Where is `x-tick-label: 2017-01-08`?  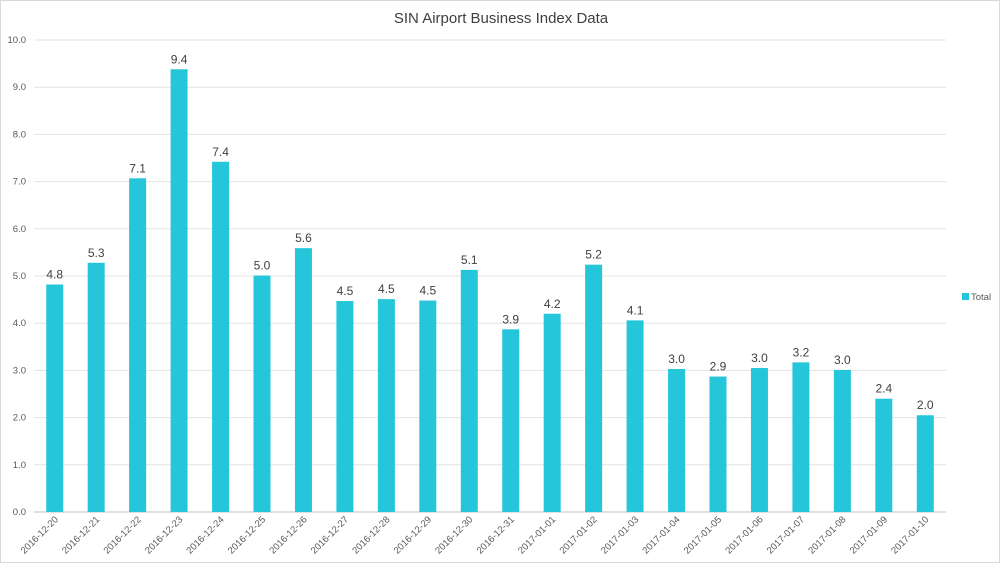 x-tick-label: 2017-01-08 is located at coordinates (827, 535).